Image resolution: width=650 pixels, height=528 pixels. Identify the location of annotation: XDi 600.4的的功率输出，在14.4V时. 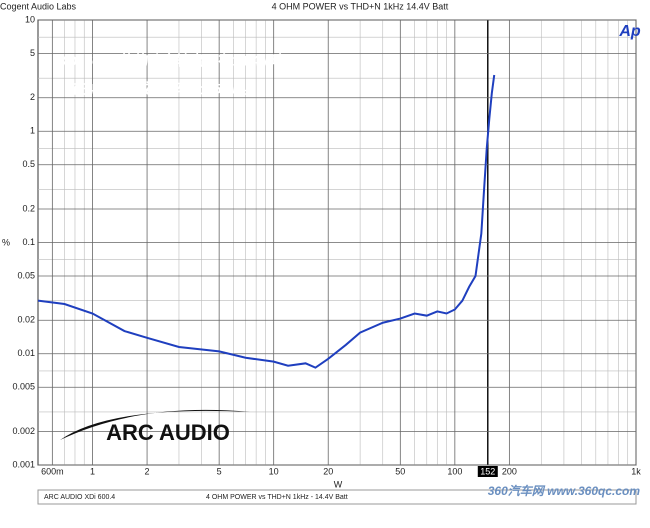
(170, 61).